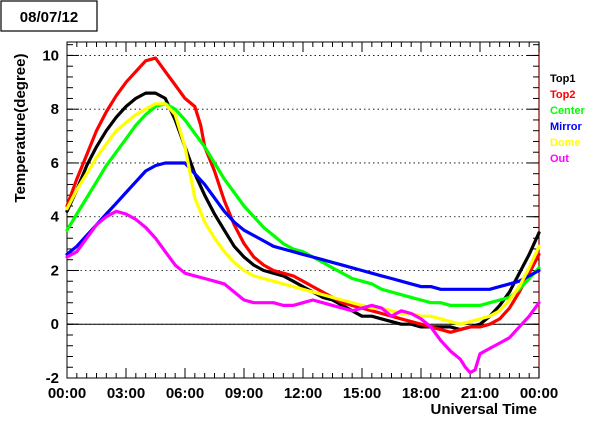  What do you see at coordinates (566, 127) in the screenshot?
I see `legend-entry-mirror: Mirror` at bounding box center [566, 127].